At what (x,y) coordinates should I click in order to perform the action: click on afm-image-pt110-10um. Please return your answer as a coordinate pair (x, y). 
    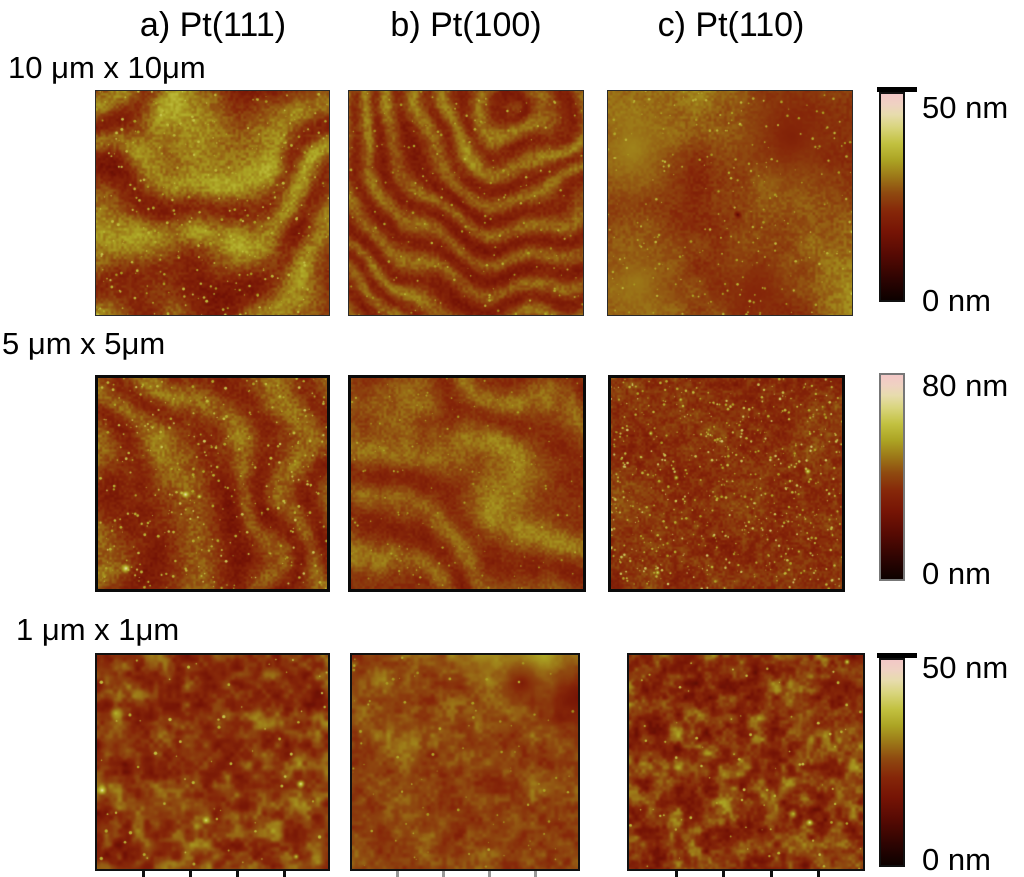
    Looking at the image, I should click on (730, 203).